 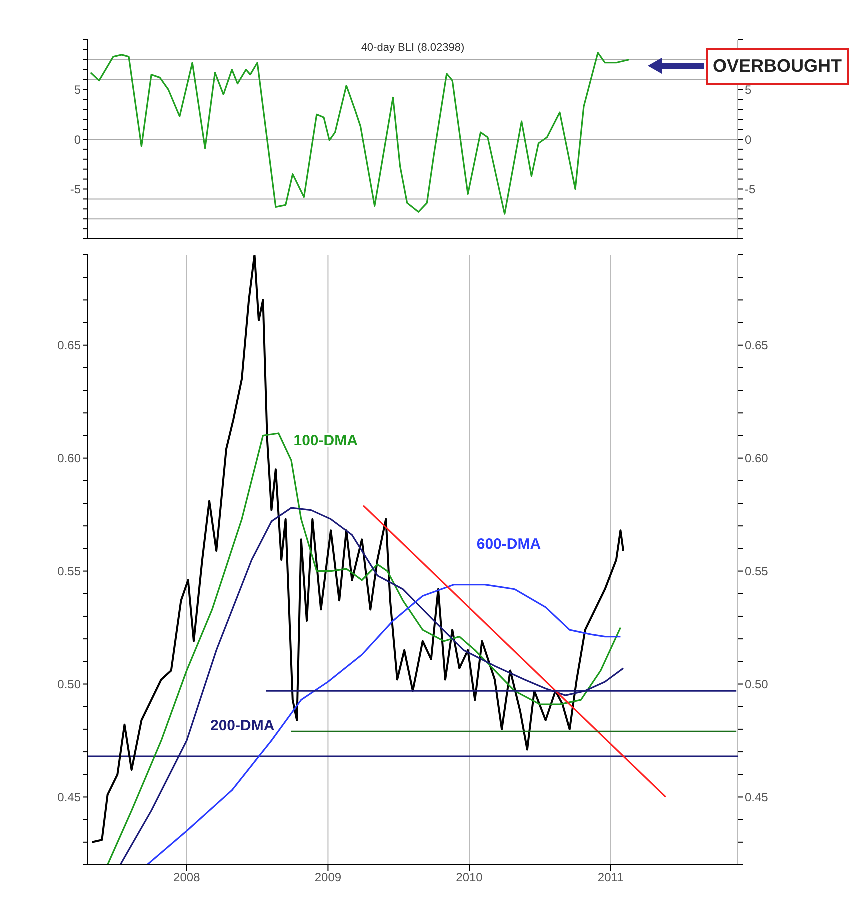 What do you see at coordinates (70, 797) in the screenshot?
I see `y-tick-label: 0.45` at bounding box center [70, 797].